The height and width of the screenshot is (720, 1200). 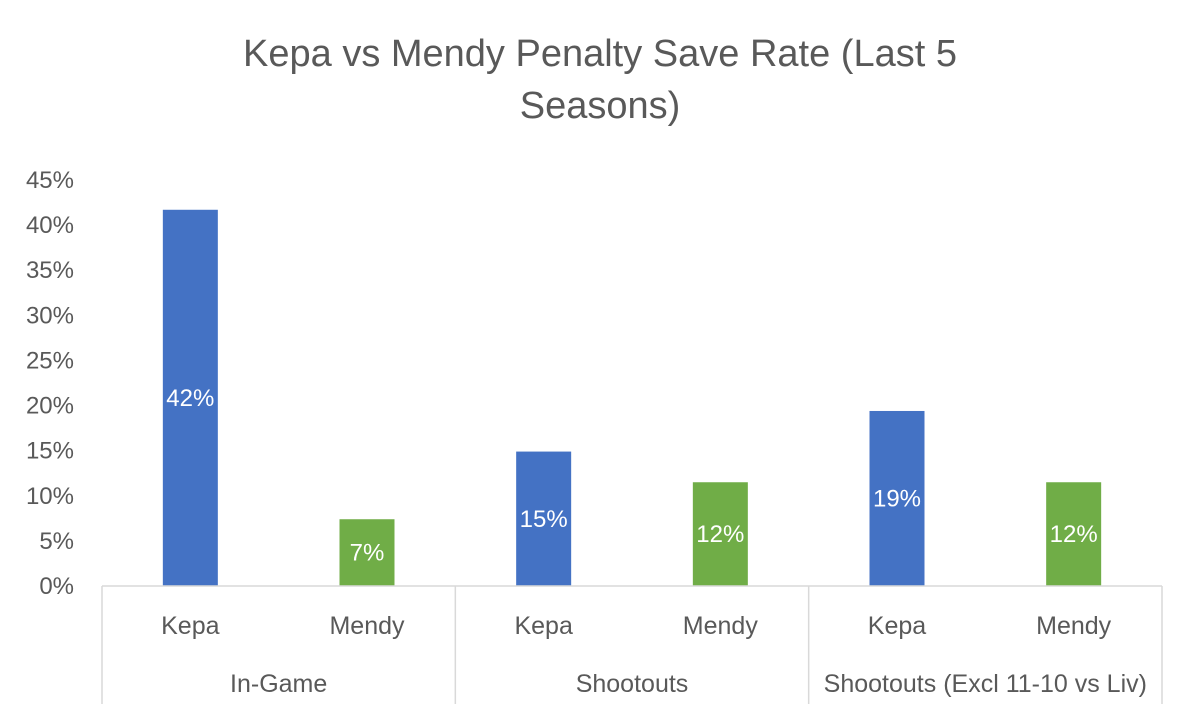 I want to click on data-label: 15%, so click(x=544, y=519).